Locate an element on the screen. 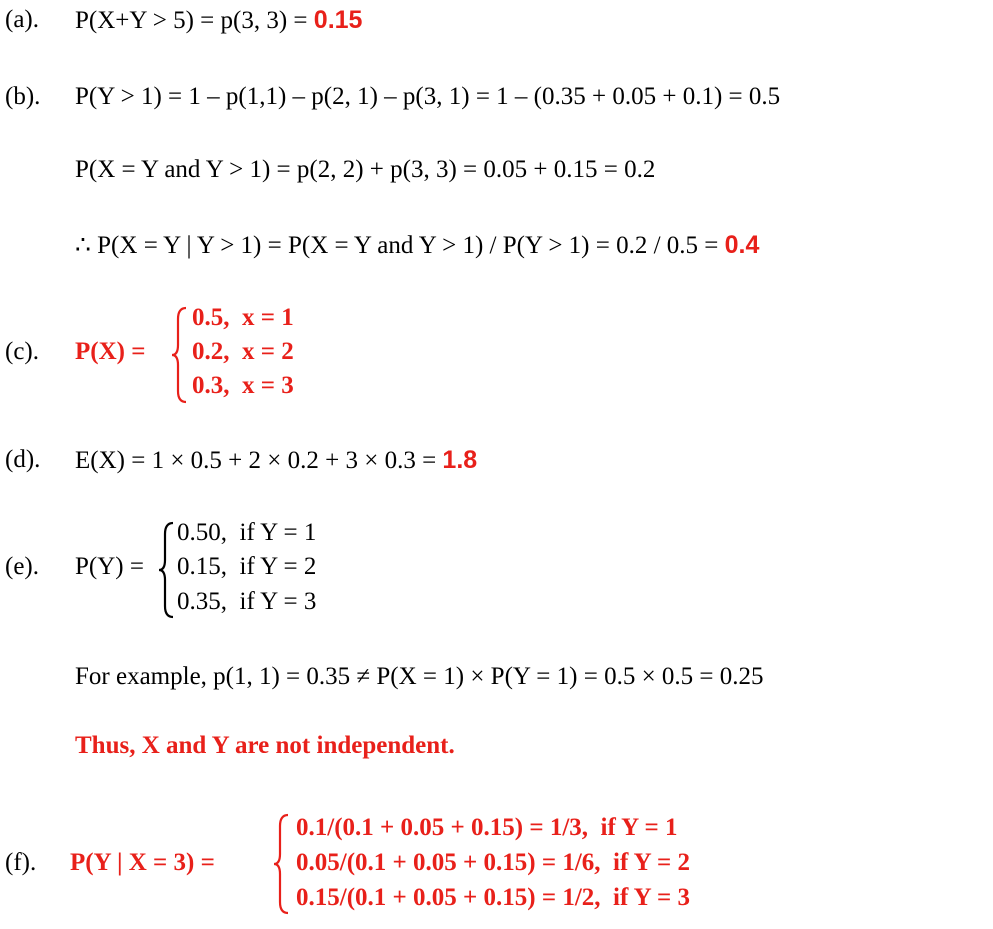 This screenshot has height=929, width=993. answer: 0.4 is located at coordinates (742, 245).